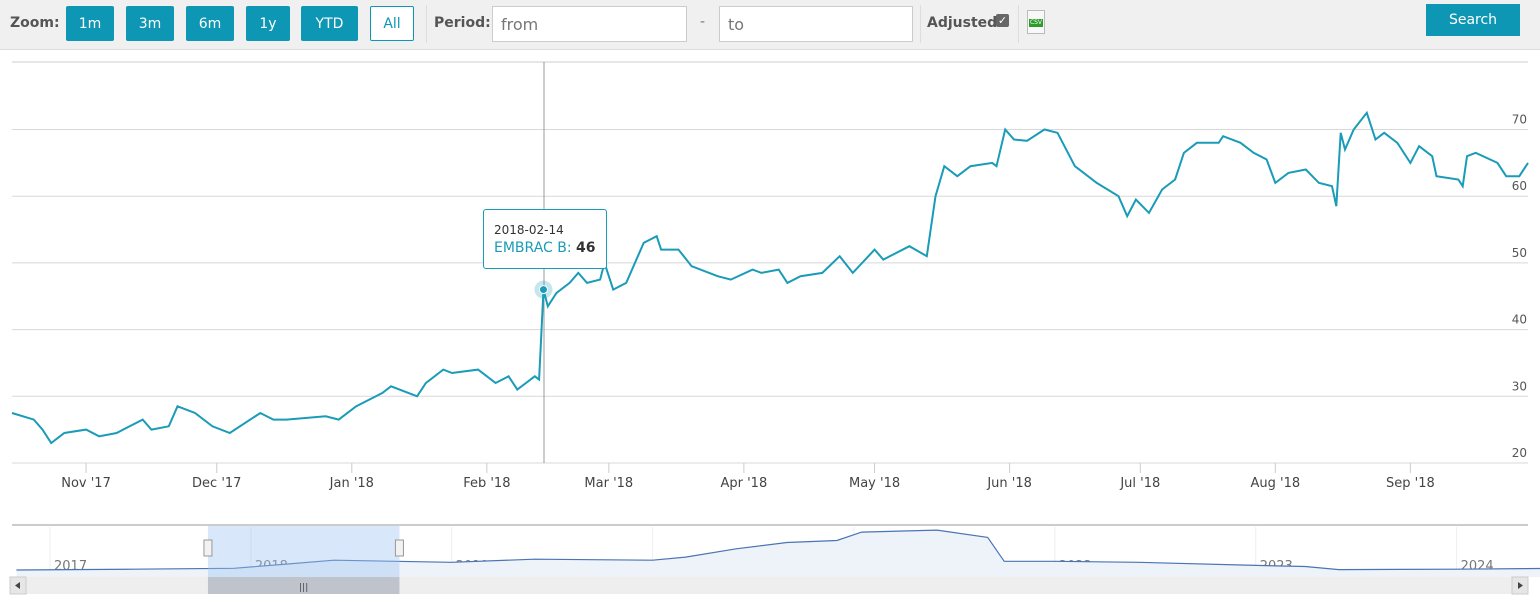 Image resolution: width=1540 pixels, height=610 pixels. What do you see at coordinates (268, 23) in the screenshot?
I see `zoom-1y-button: 1y` at bounding box center [268, 23].